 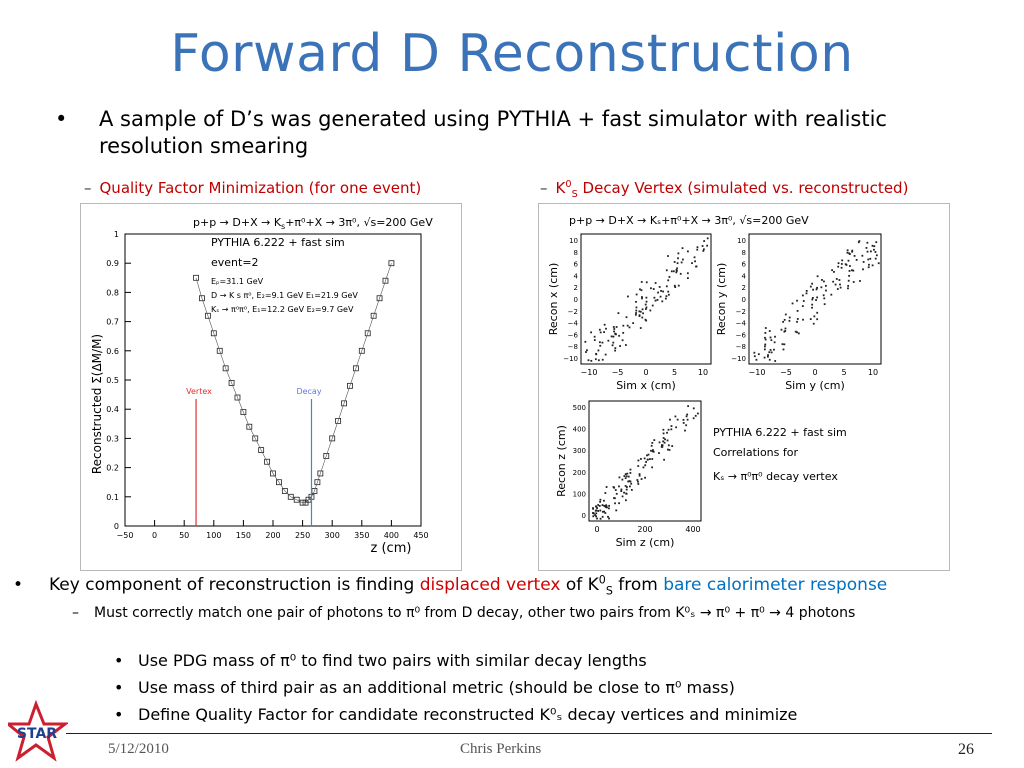 What do you see at coordinates (775, 476) in the screenshot?
I see `legend-line: Kₛ → π⁰π⁰ decay vertex` at bounding box center [775, 476].